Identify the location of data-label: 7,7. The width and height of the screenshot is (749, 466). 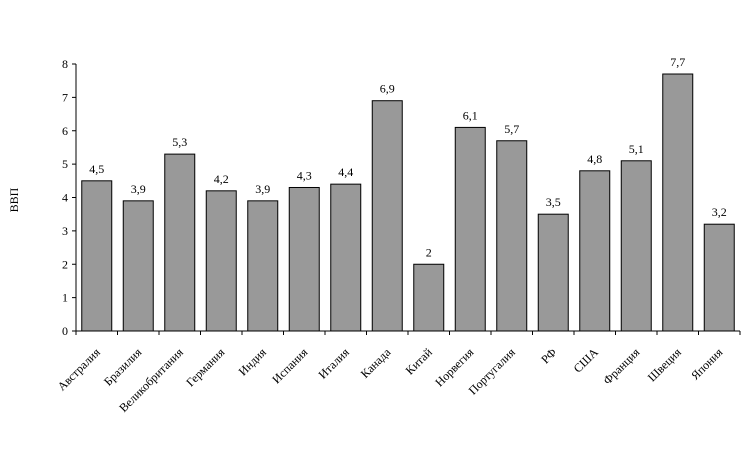
(677, 62).